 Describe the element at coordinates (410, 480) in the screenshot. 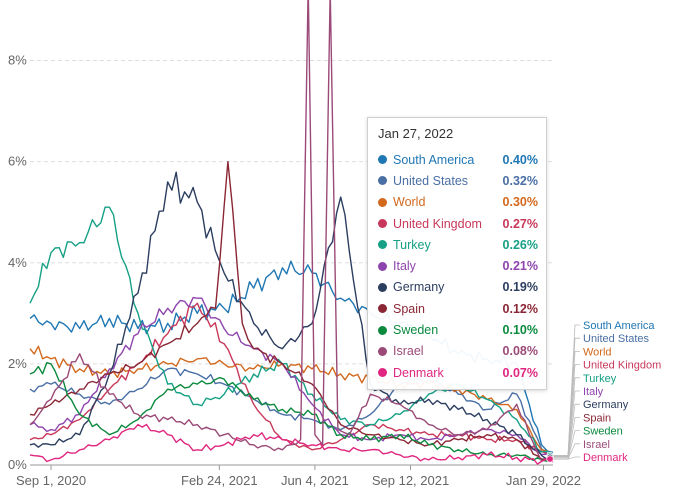

I see `x-tick-label: Sep 12, 2021` at that location.